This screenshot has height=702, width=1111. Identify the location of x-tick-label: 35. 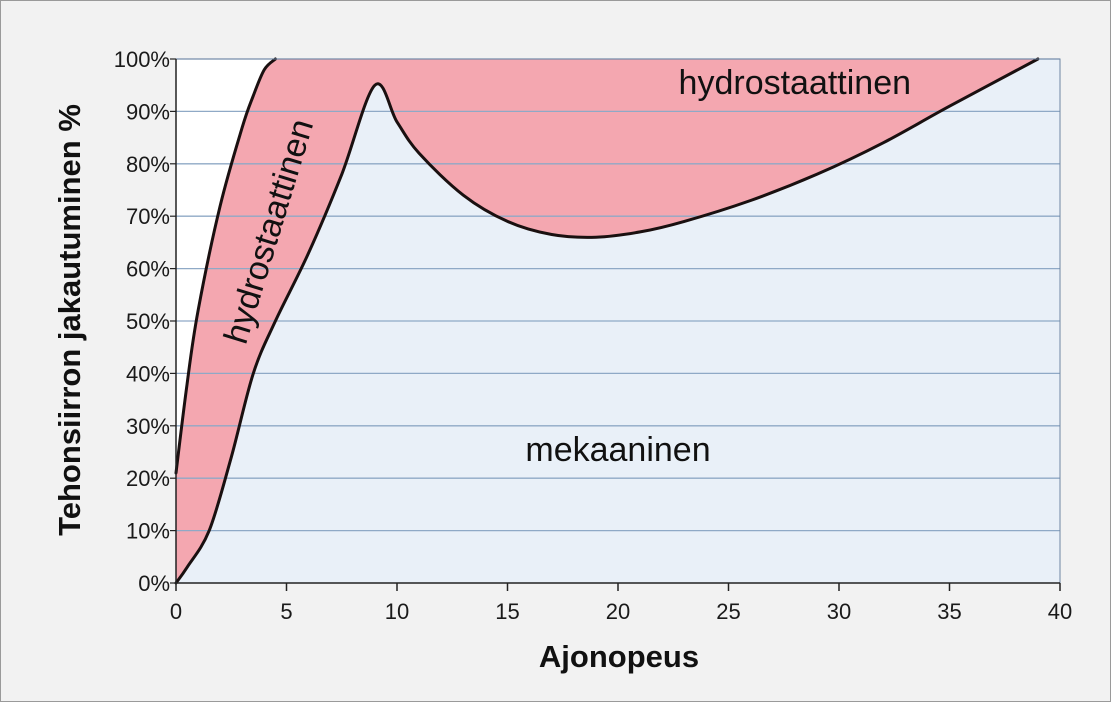
(949, 611).